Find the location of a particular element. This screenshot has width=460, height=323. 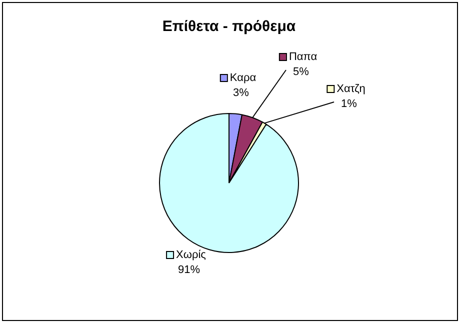

chart-title: Επίθετα - πρόθεμα is located at coordinates (229, 27).